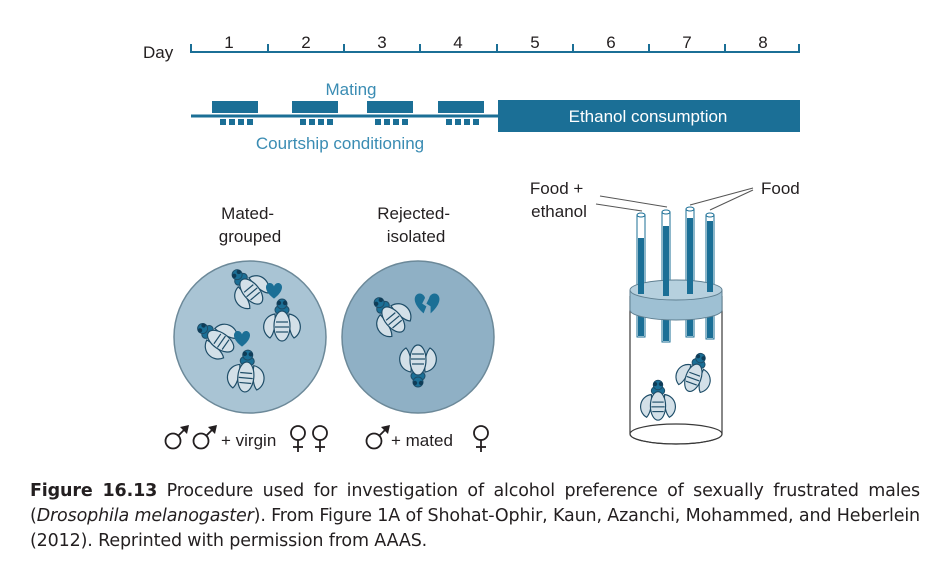 The image size is (948, 568). I want to click on day-tick-label: 2, so click(305, 42).